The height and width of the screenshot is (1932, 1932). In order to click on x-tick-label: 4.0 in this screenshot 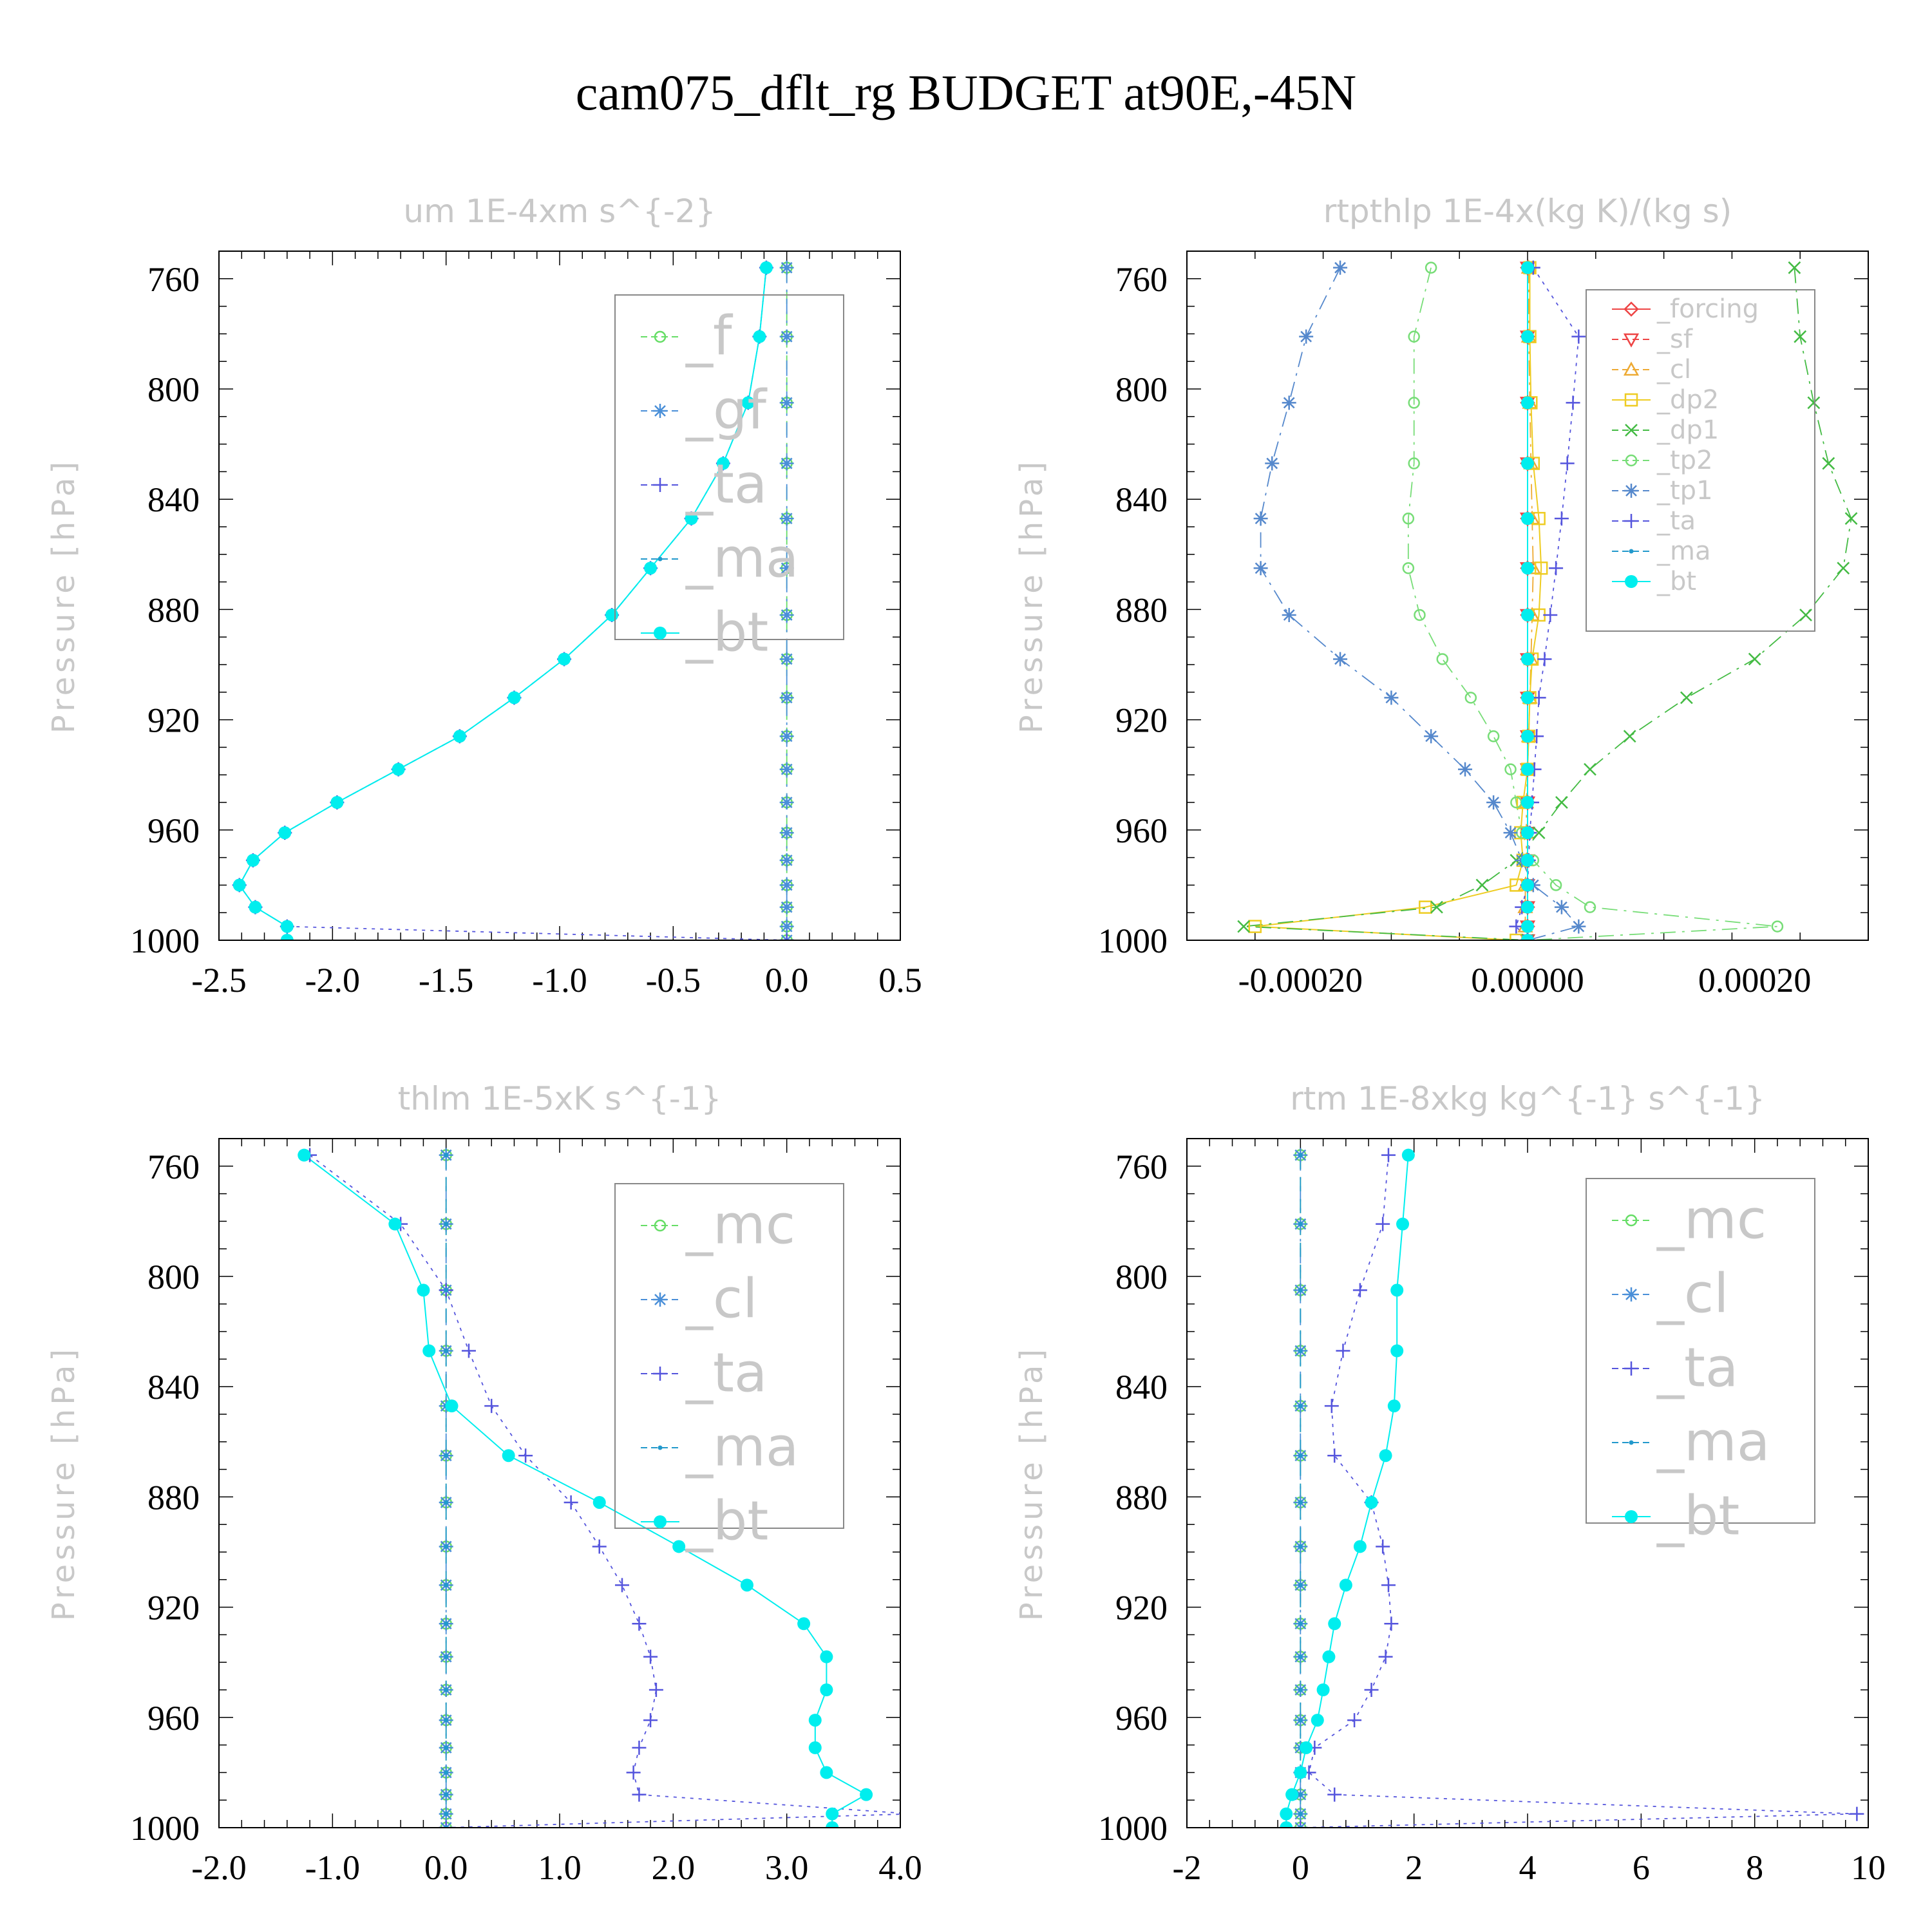, I will do `click(900, 1867)`.